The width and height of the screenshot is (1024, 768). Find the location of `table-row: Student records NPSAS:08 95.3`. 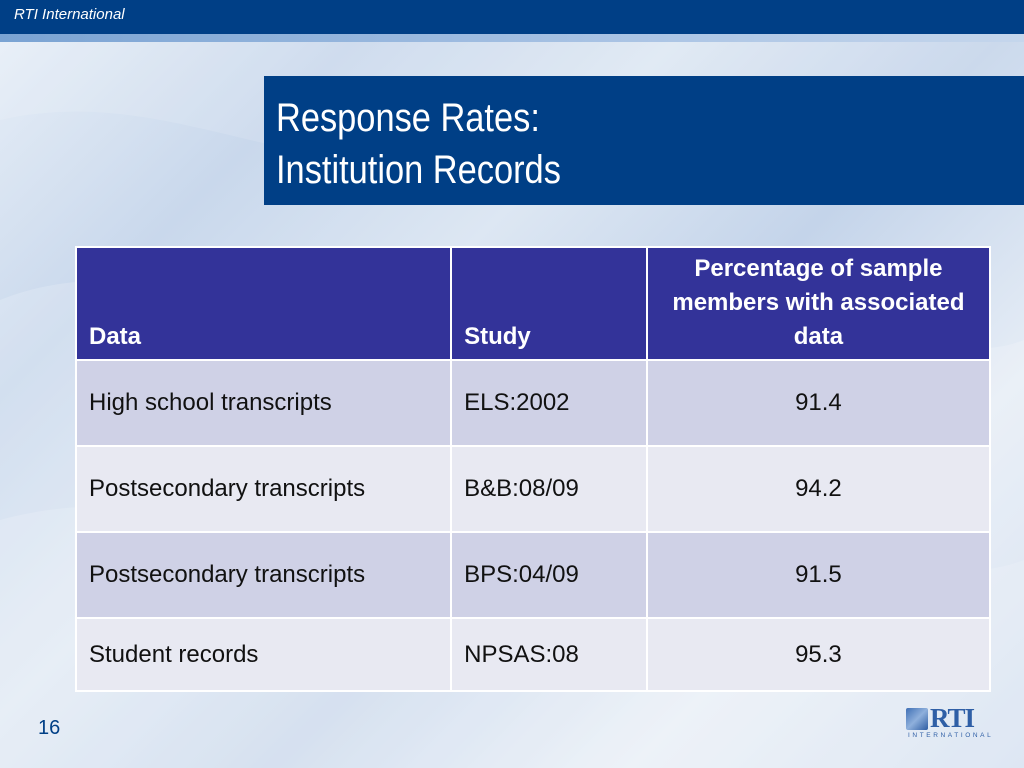

table-row: Student records NPSAS:08 95.3 is located at coordinates (533, 654).